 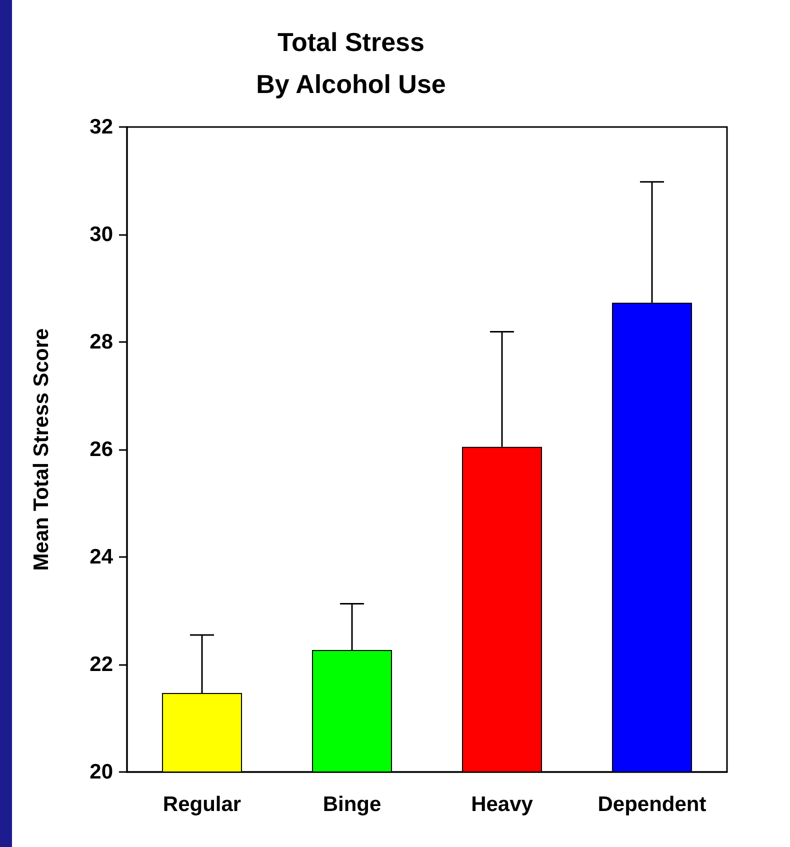 What do you see at coordinates (41, 449) in the screenshot?
I see `y-axis-title: Mean Total Stress Score` at bounding box center [41, 449].